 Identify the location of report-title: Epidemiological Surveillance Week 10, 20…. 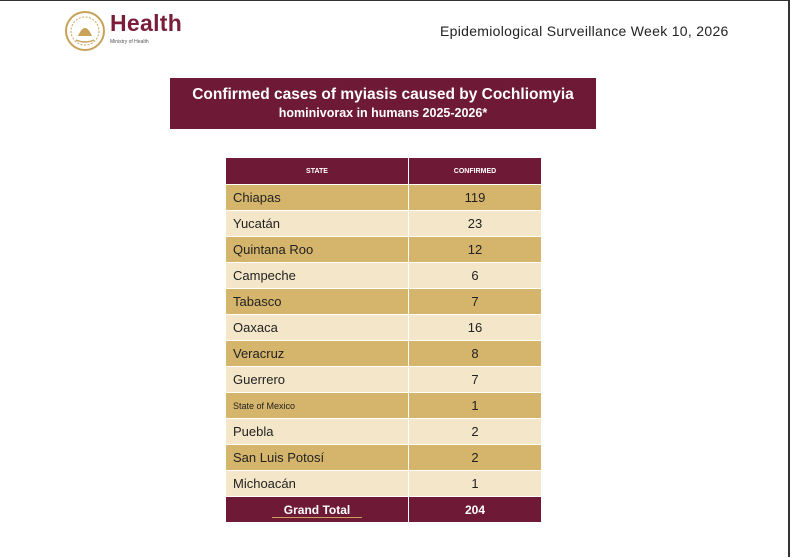
(584, 31).